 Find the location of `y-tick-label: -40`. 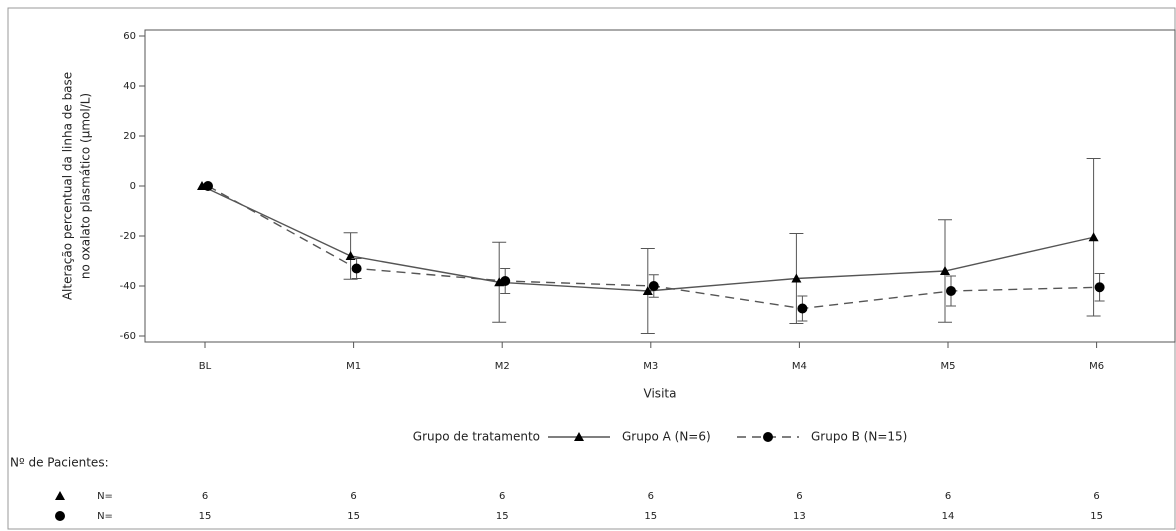

y-tick-label: -40 is located at coordinates (128, 286).